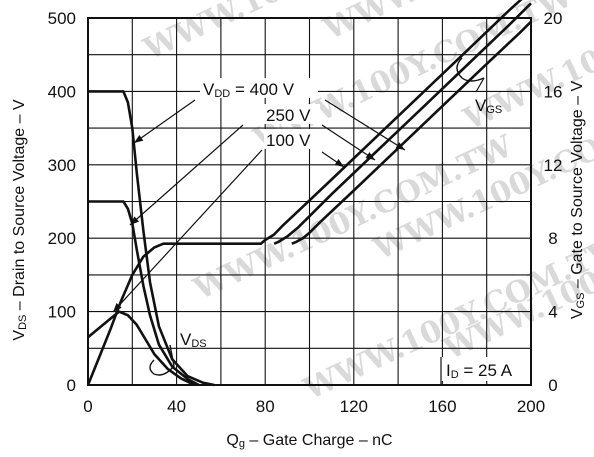 The width and height of the screenshot is (594, 457). Describe the element at coordinates (479, 371) in the screenshot. I see `id-label: ID = 25 A` at that location.